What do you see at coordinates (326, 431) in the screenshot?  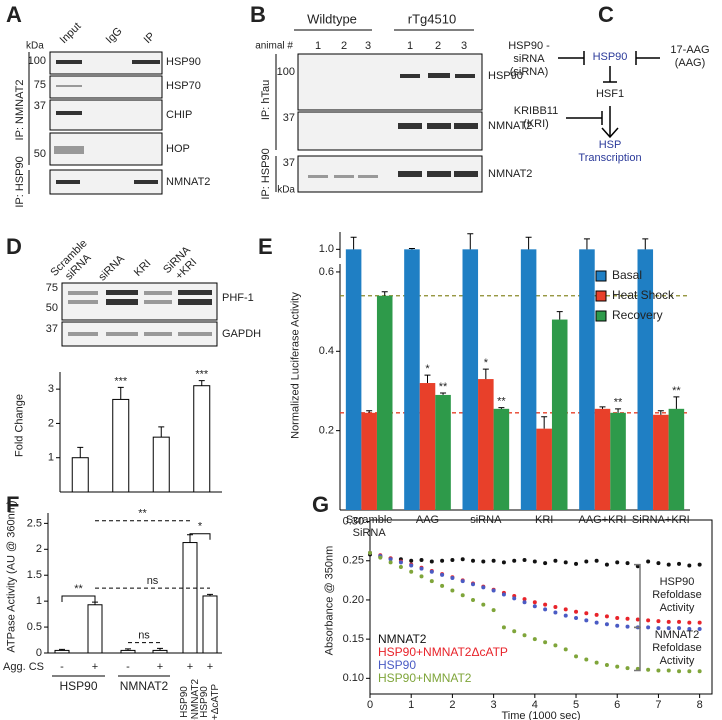 I see `y-tick-label: 0.2` at bounding box center [326, 431].